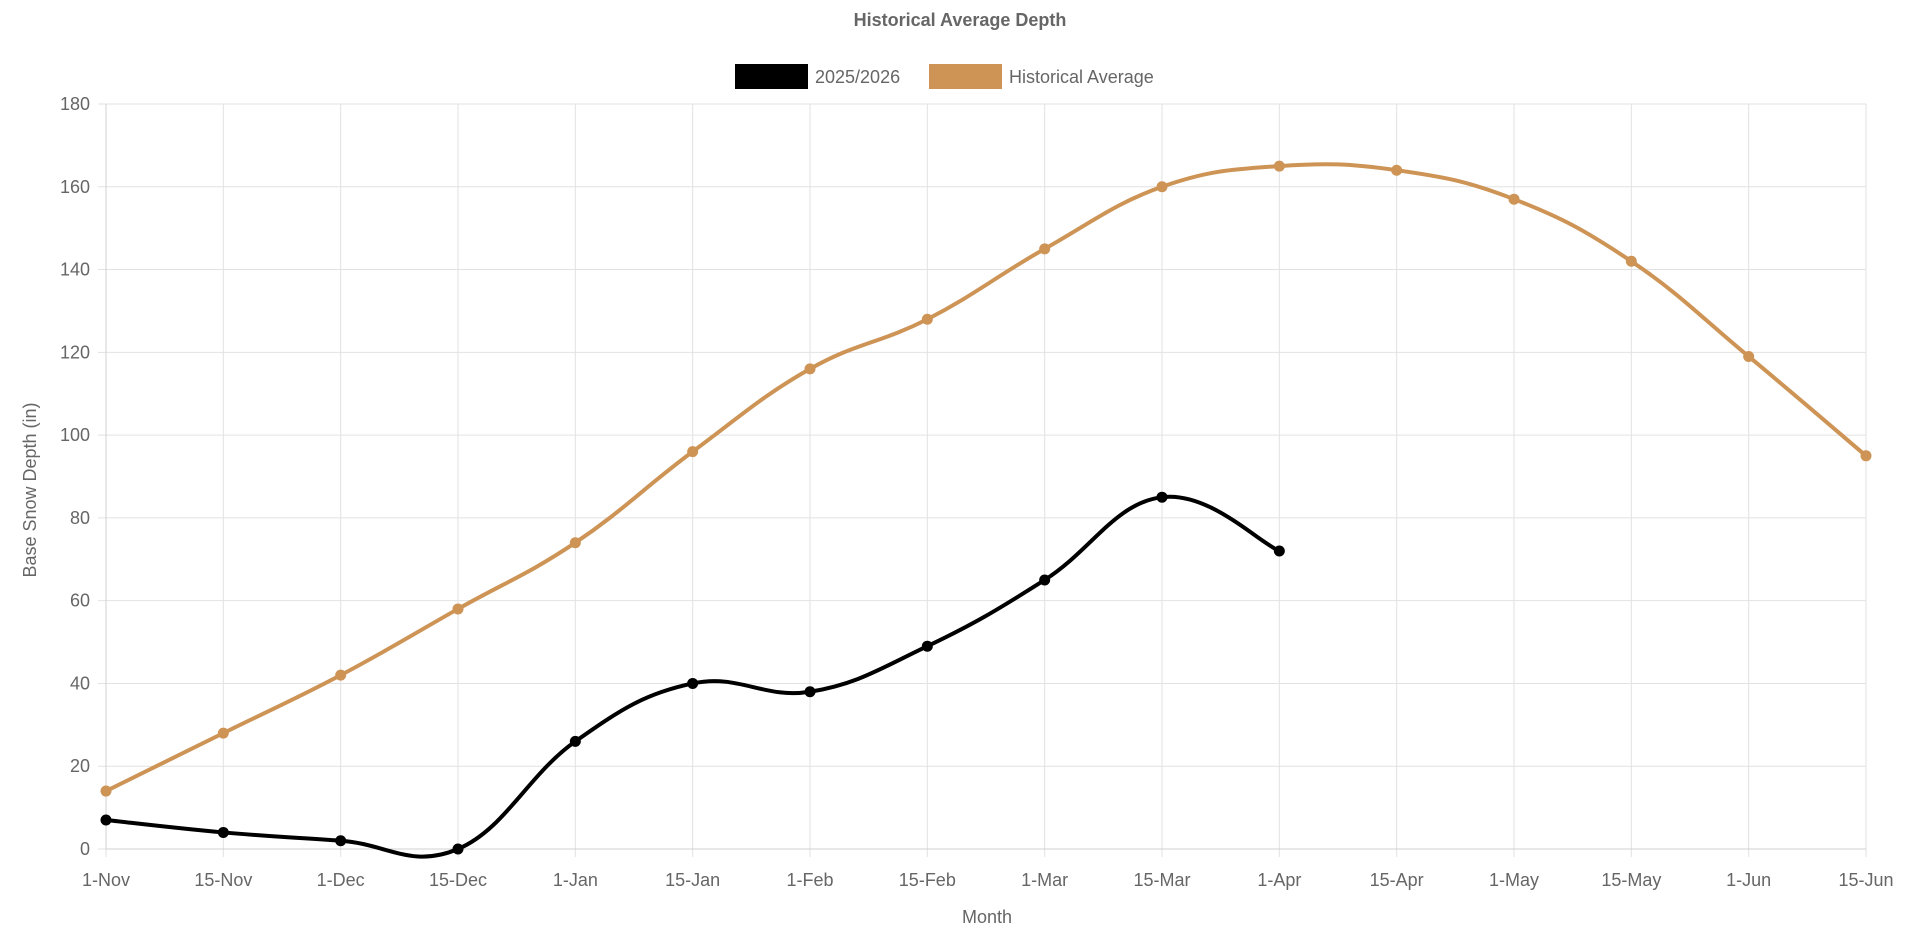 The width and height of the screenshot is (1920, 932). I want to click on y-tick-label: 0, so click(85, 849).